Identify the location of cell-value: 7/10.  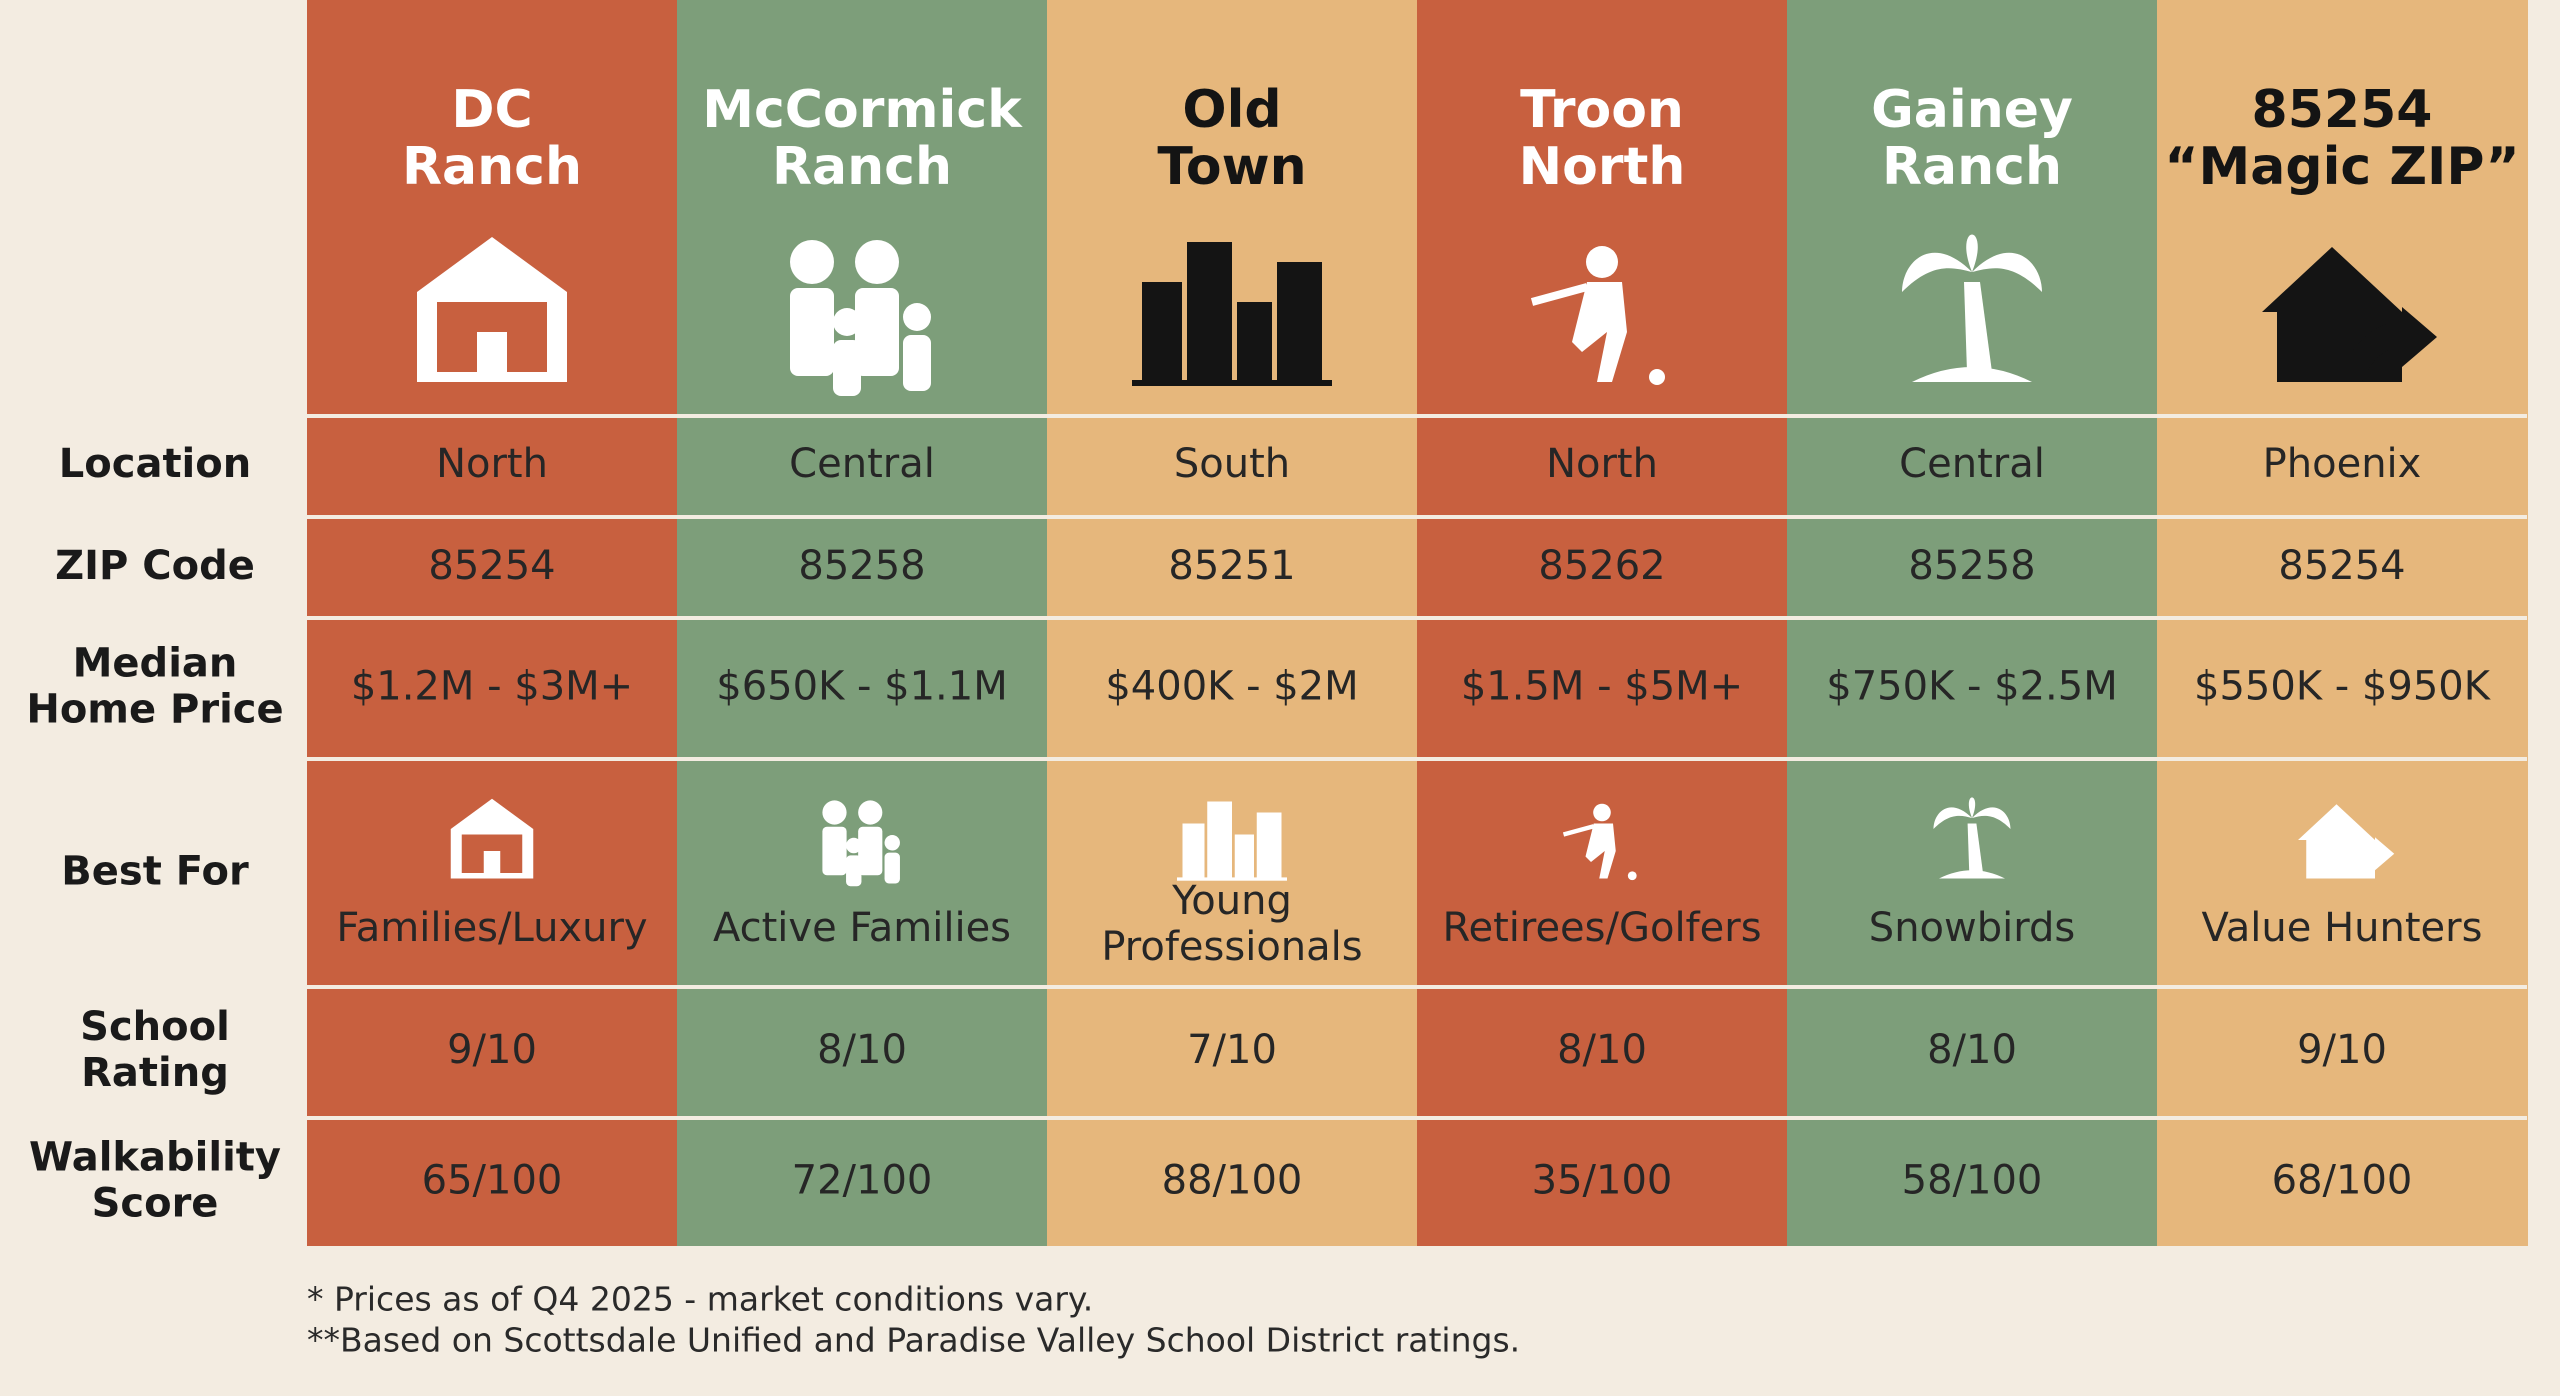
(1232, 1050).